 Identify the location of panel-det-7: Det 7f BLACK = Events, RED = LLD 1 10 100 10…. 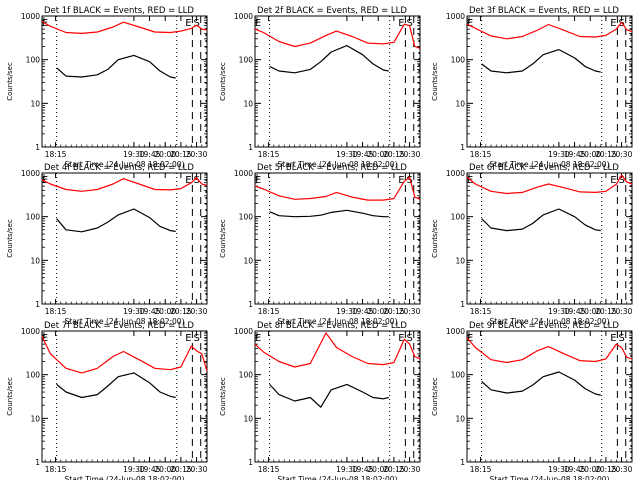
(107, 400).